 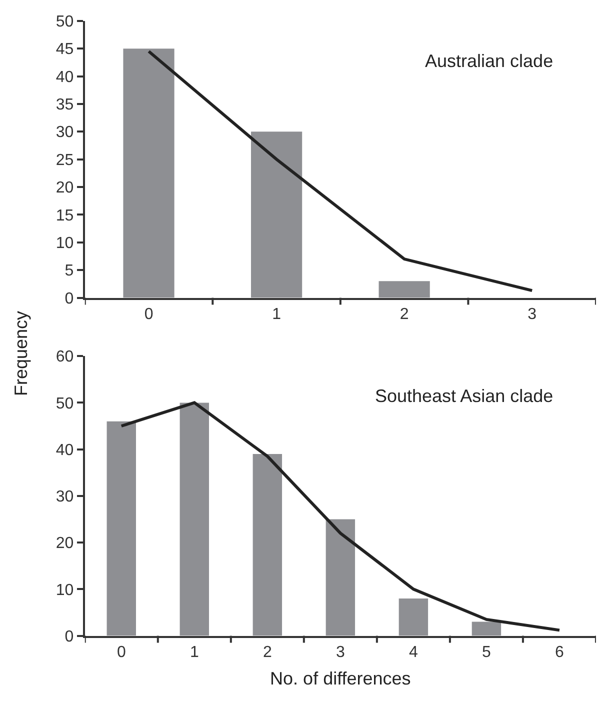 What do you see at coordinates (487, 652) in the screenshot?
I see `x-tick-label: 5` at bounding box center [487, 652].